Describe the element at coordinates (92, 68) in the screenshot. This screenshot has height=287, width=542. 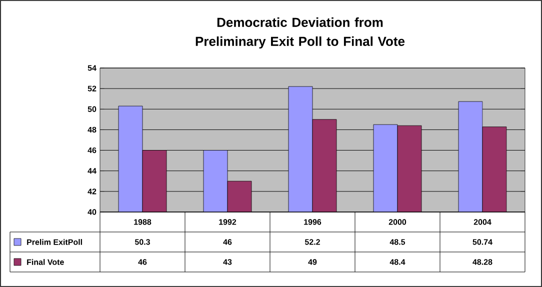
I see `y-tick-label: 54` at that location.